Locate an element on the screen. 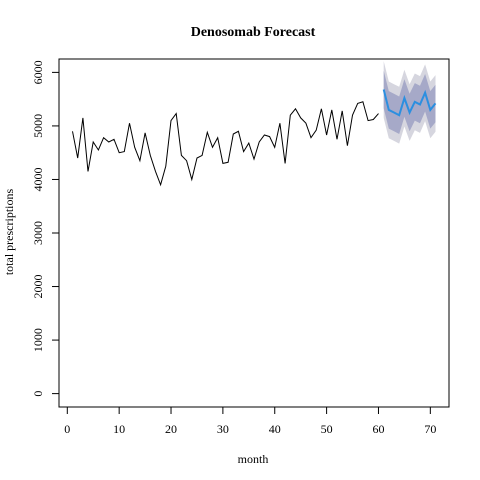 Image resolution: width=480 pixels, height=480 pixels. chart-title: Denosomab Forecast is located at coordinates (253, 32).